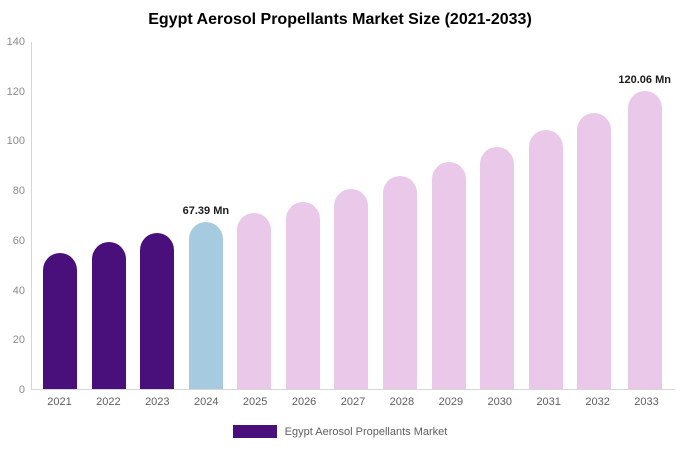 The image size is (680, 450). What do you see at coordinates (302, 295) in the screenshot?
I see `bar-2026` at bounding box center [302, 295].